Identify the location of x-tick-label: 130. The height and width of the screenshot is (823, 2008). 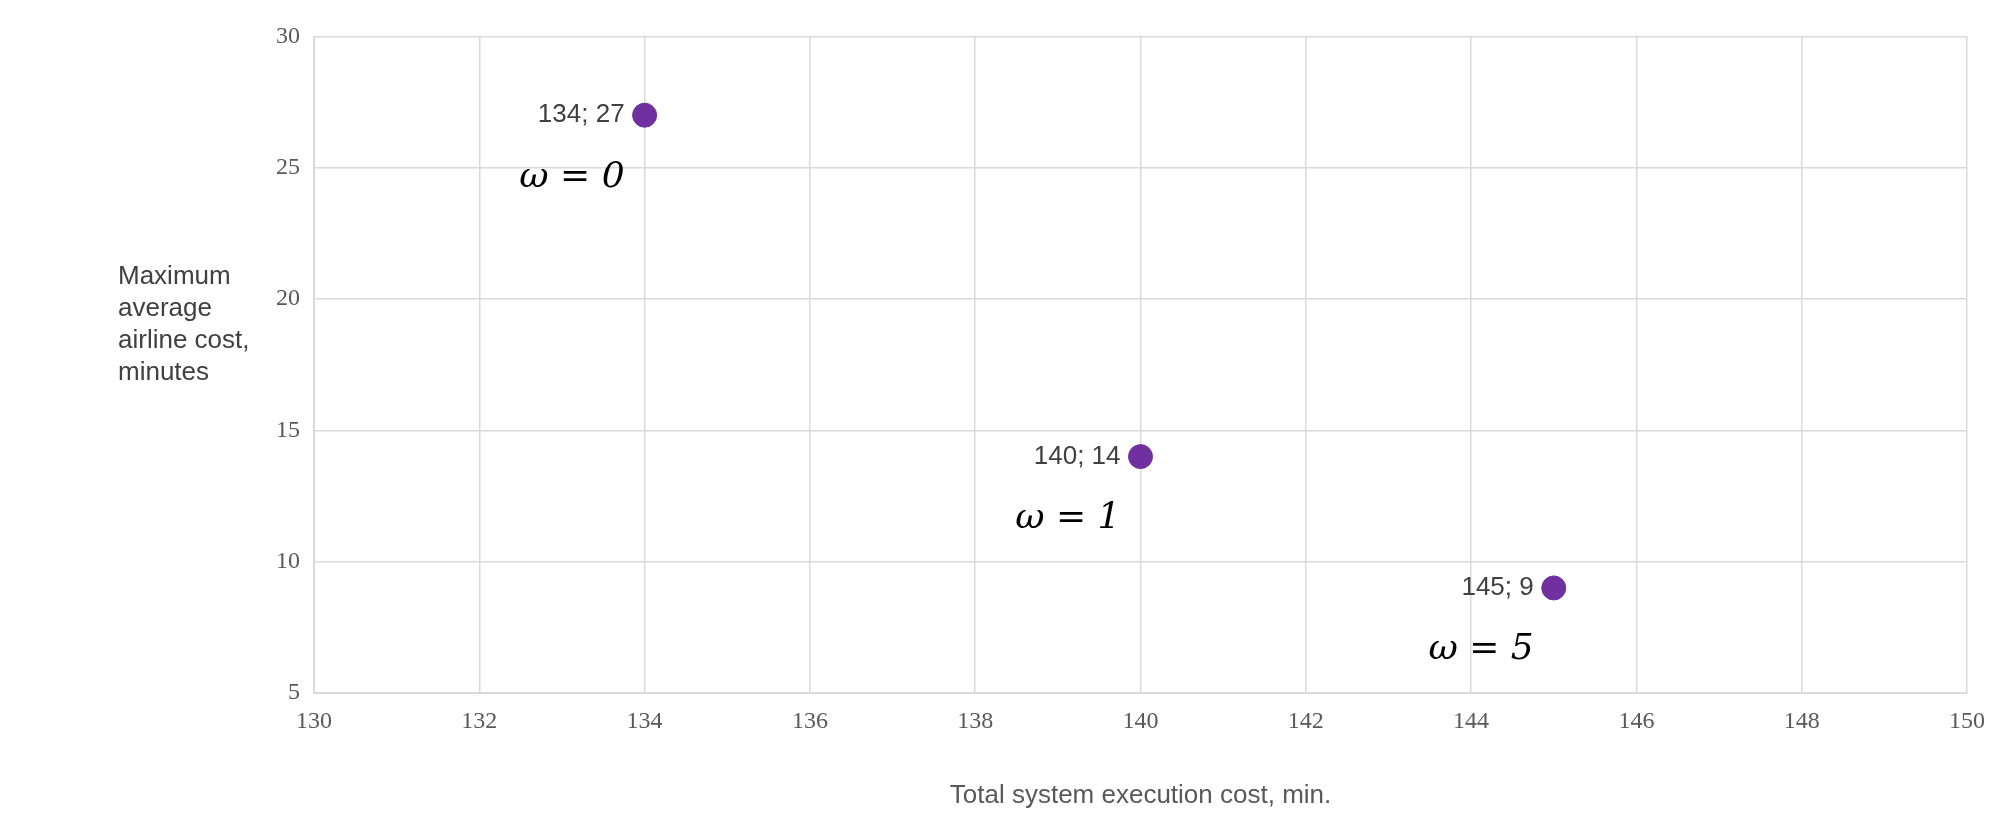
(314, 719).